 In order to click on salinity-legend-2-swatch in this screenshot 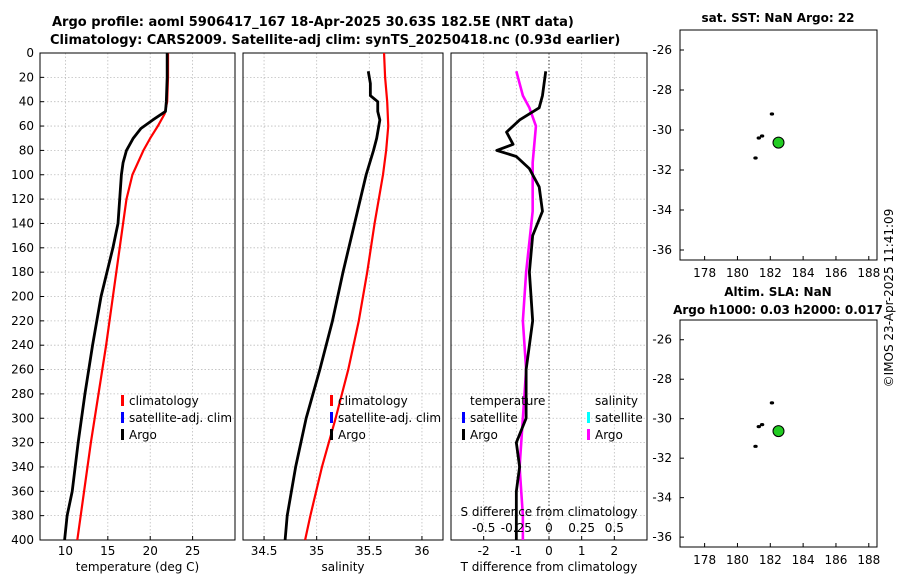, I will do `click(331, 434)`.